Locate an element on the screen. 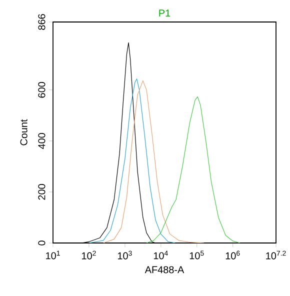 The width and height of the screenshot is (290, 296). x-tick-label: 10$^{2}$ is located at coordinates (89, 255).